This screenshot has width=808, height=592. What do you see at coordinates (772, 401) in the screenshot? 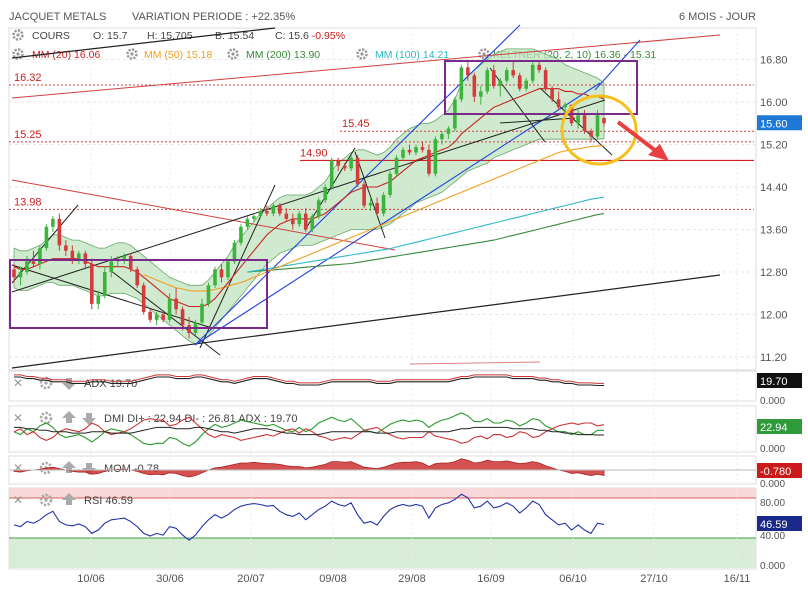
I see `adx-axis-label: 0.000` at bounding box center [772, 401].